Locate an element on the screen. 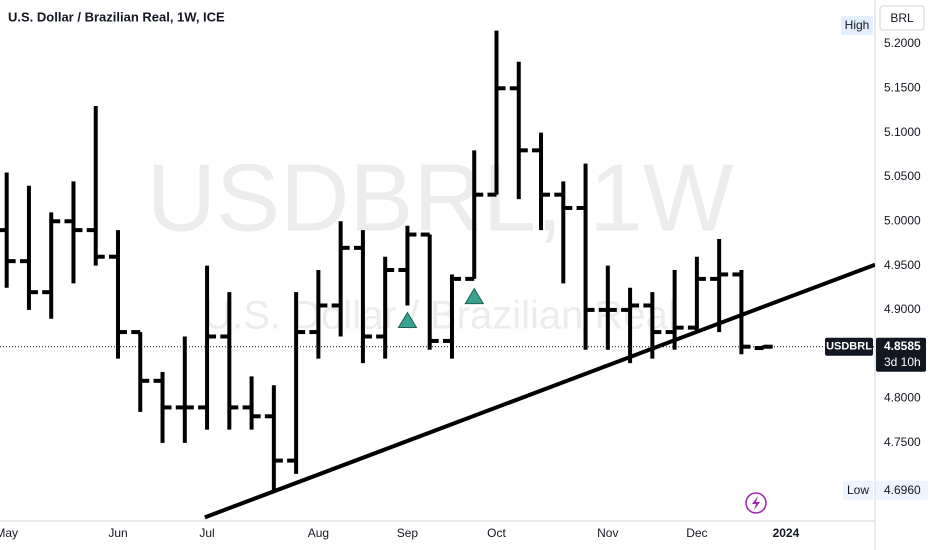  x-tick-label: Oct is located at coordinates (496, 533).